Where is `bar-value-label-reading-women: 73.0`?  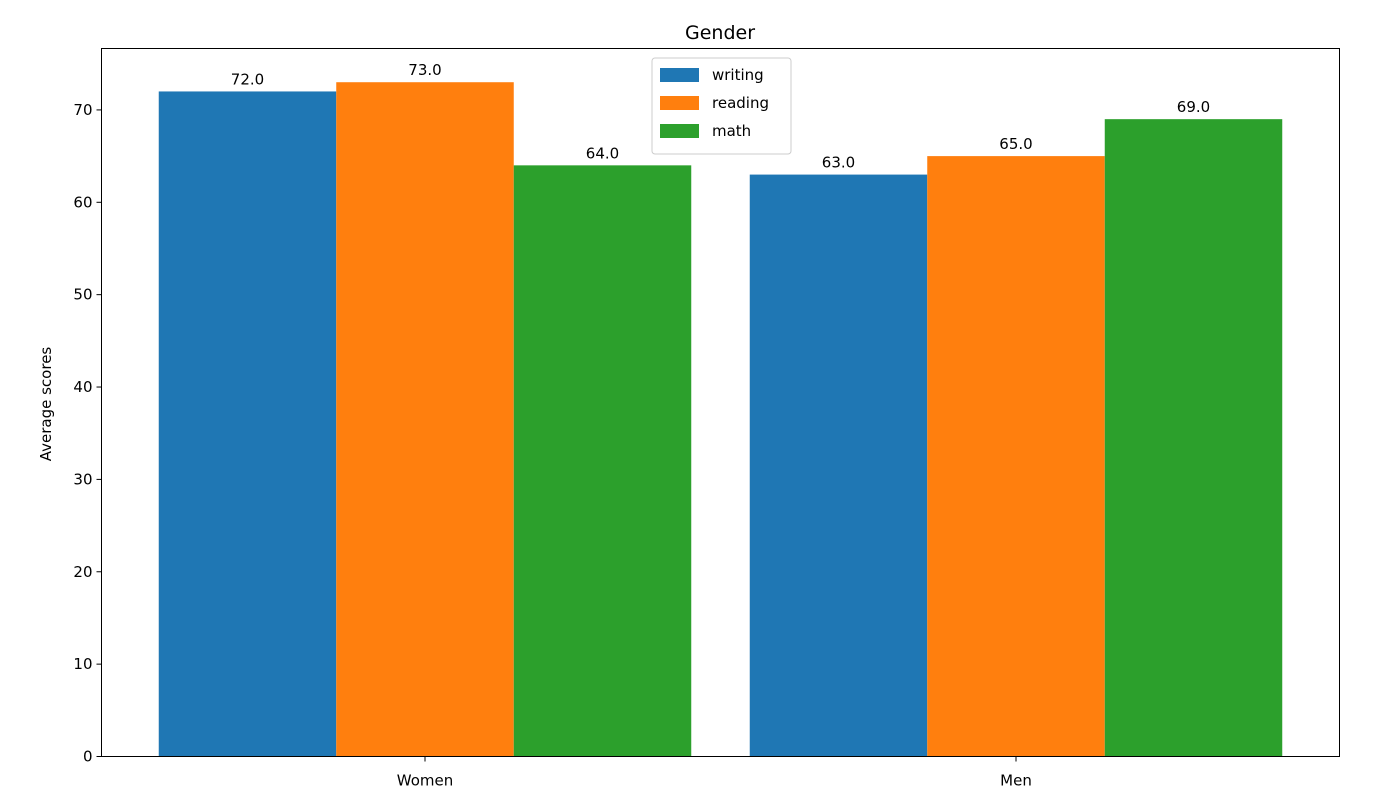
bar-value-label-reading-women: 73.0 is located at coordinates (424, 70).